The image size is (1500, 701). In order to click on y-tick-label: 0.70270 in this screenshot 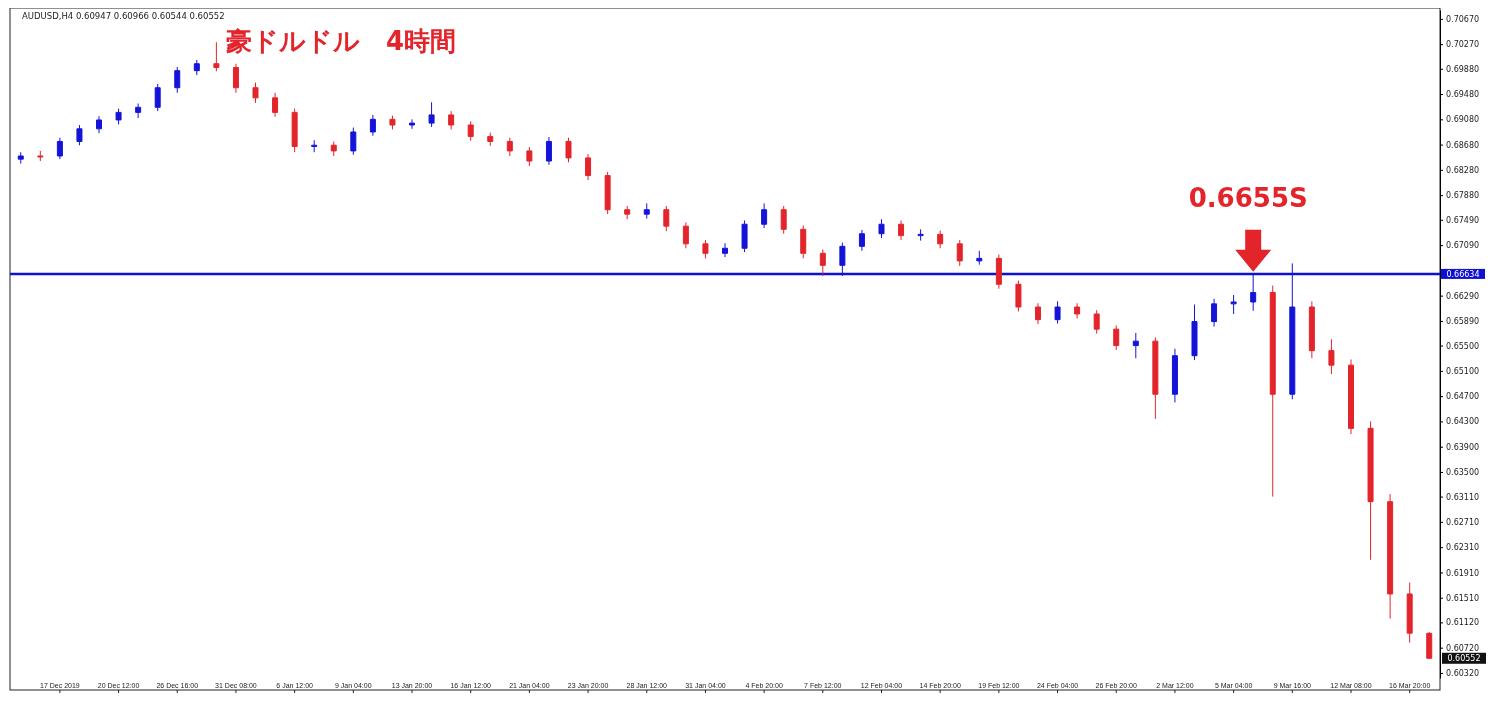, I will do `click(1463, 45)`.